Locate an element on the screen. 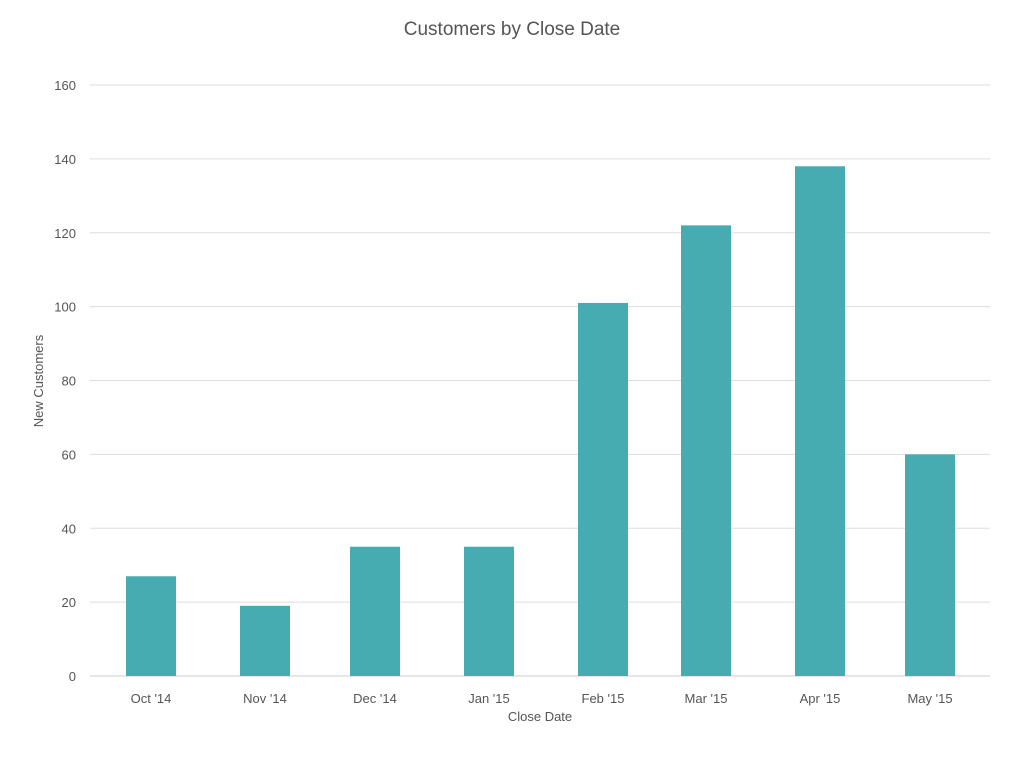 The width and height of the screenshot is (1024, 769). y-tick-label: 100 is located at coordinates (65, 307).